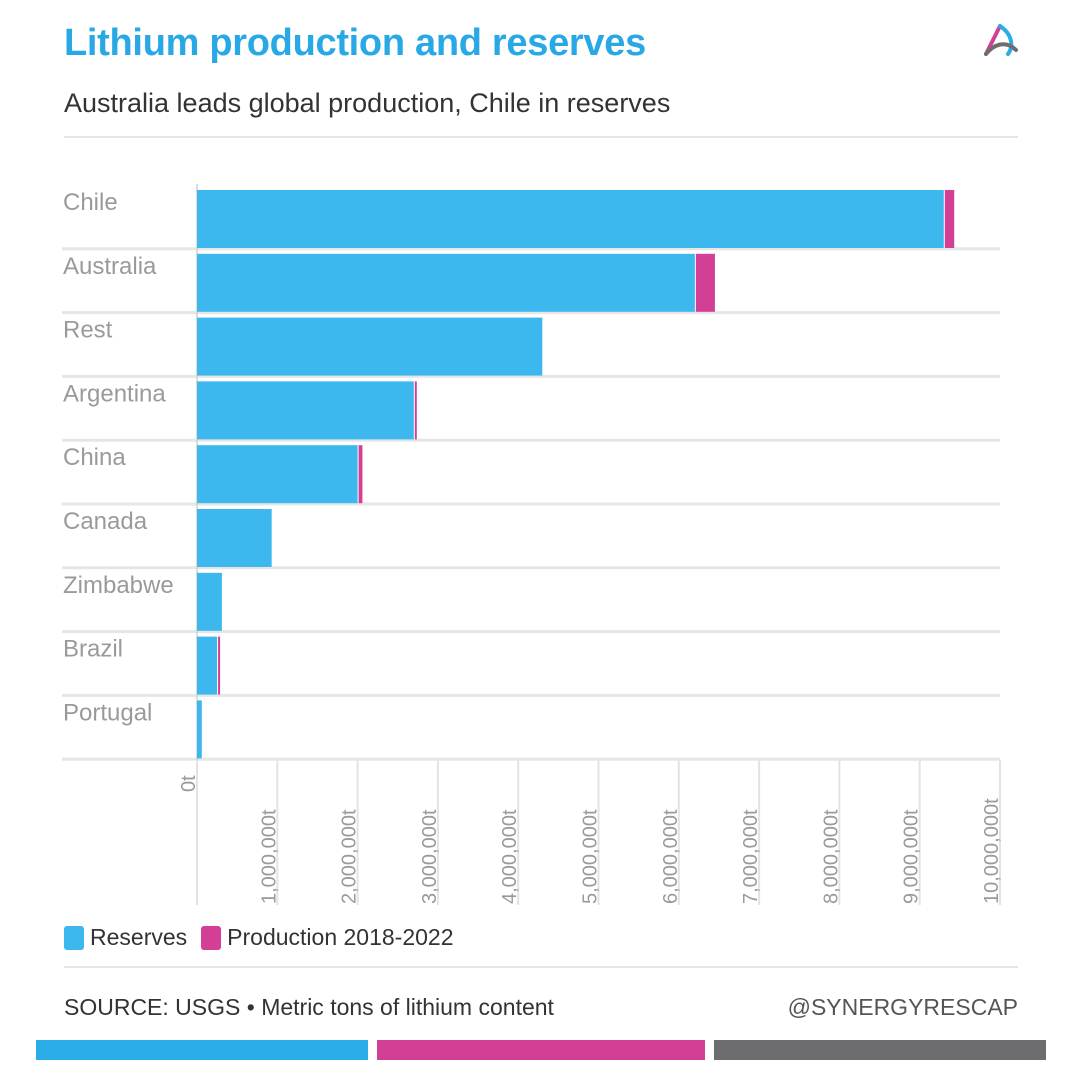  What do you see at coordinates (430, 856) in the screenshot?
I see `x-tick-label: 3,000,000t` at bounding box center [430, 856].